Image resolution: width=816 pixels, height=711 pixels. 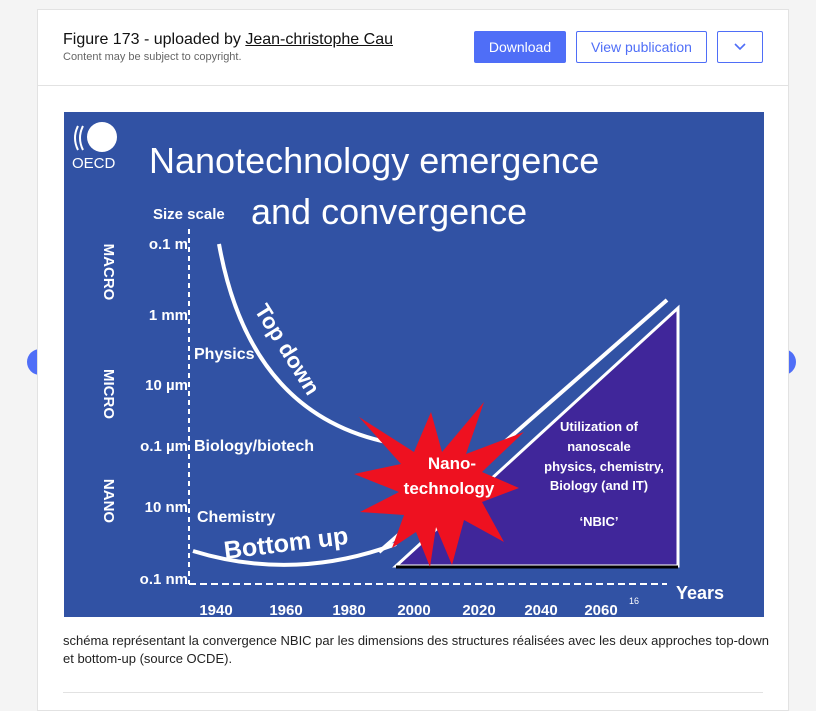 I want to click on x-tick: 2060, so click(x=600, y=609).